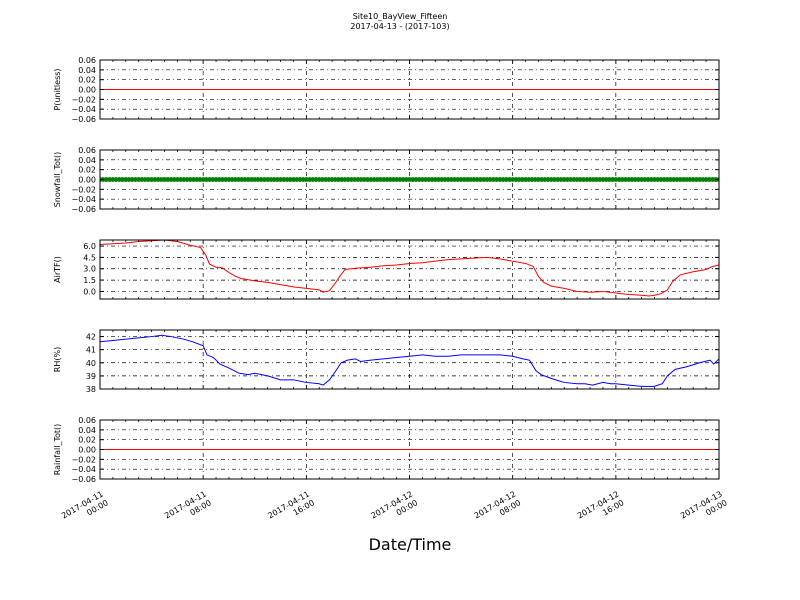  Describe the element at coordinates (91, 363) in the screenshot. I see `y-tick-label: 40` at that location.